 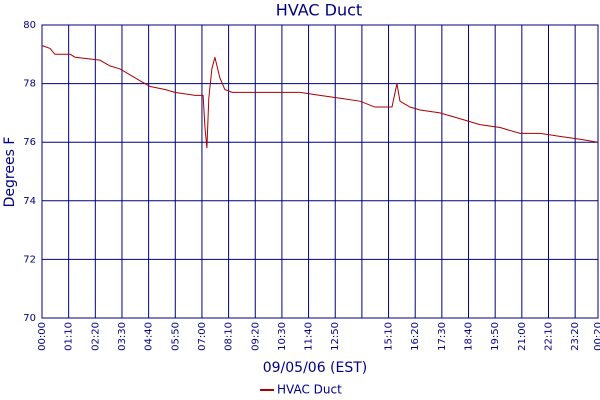 What do you see at coordinates (442, 336) in the screenshot?
I see `x-tick-label: 17:30` at bounding box center [442, 336].